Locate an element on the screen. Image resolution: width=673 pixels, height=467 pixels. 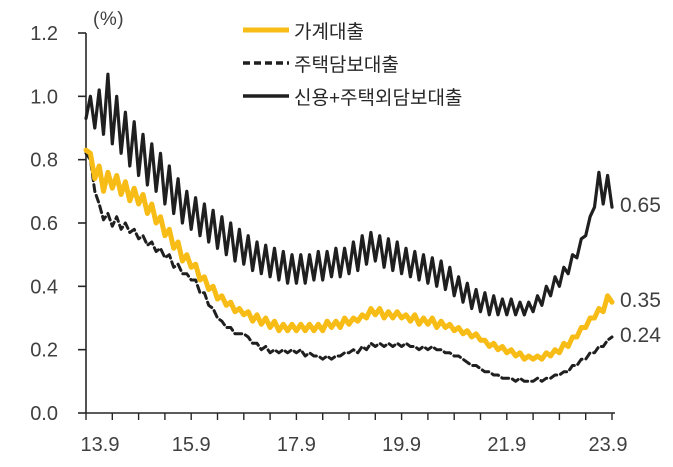
end-value-label-household-loans: 0.35 is located at coordinates (640, 301).